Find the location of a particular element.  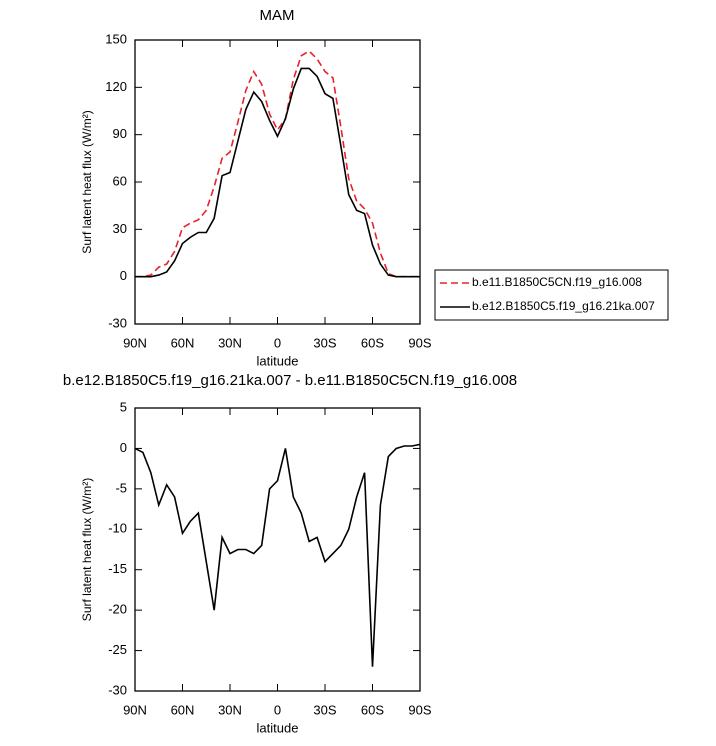

y-tick-label: -25 is located at coordinates (117, 649).